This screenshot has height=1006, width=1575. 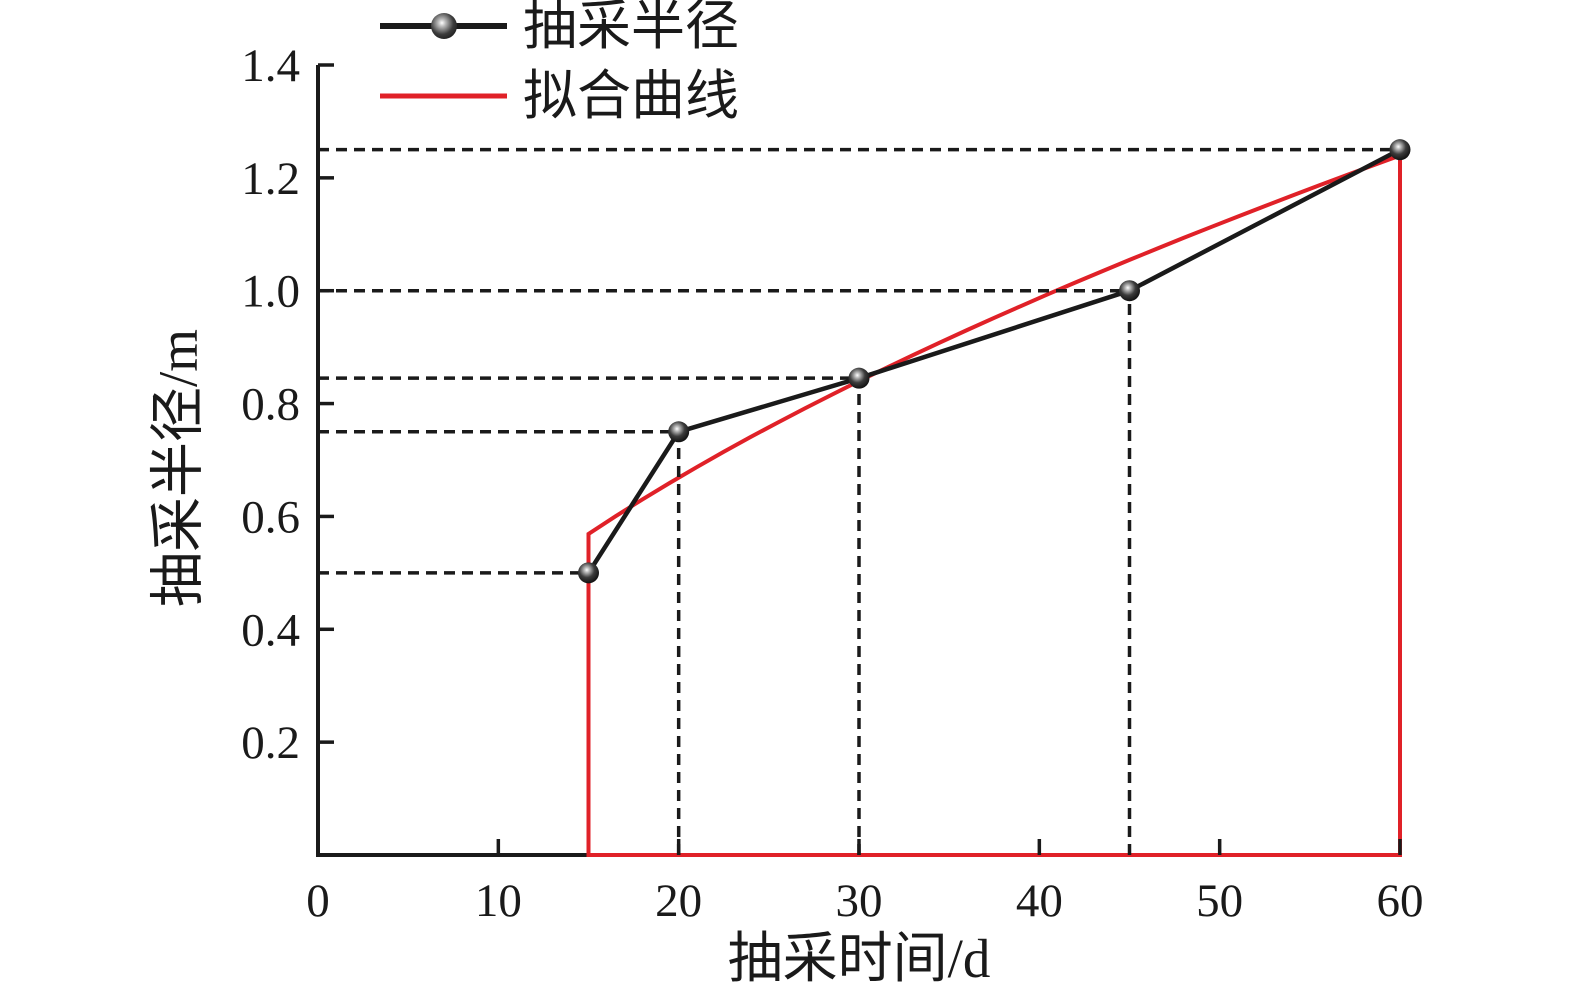 What do you see at coordinates (859, 958) in the screenshot?
I see `x-axis-title: 抽采时间/d` at bounding box center [859, 958].